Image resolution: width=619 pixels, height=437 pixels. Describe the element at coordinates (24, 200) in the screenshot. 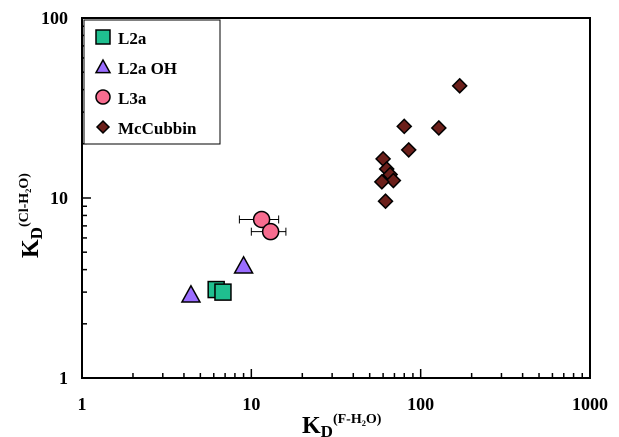

I see `y-axis-label-sup: (Cl-H₂O)` at that location.